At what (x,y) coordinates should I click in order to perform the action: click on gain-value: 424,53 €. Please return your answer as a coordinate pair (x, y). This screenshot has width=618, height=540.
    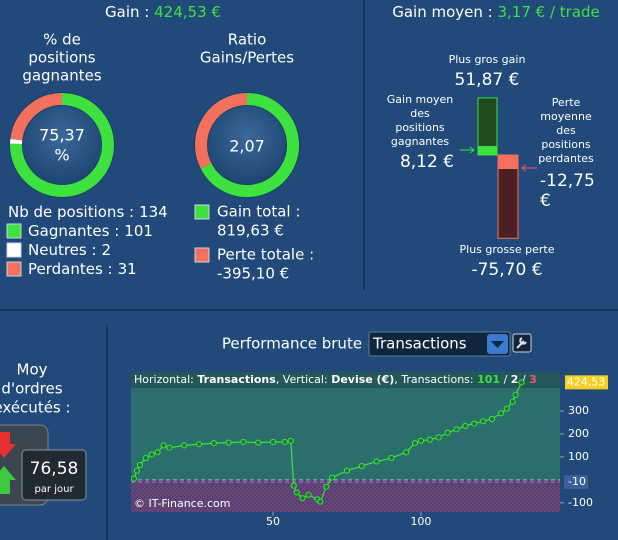
    Looking at the image, I should click on (187, 12).